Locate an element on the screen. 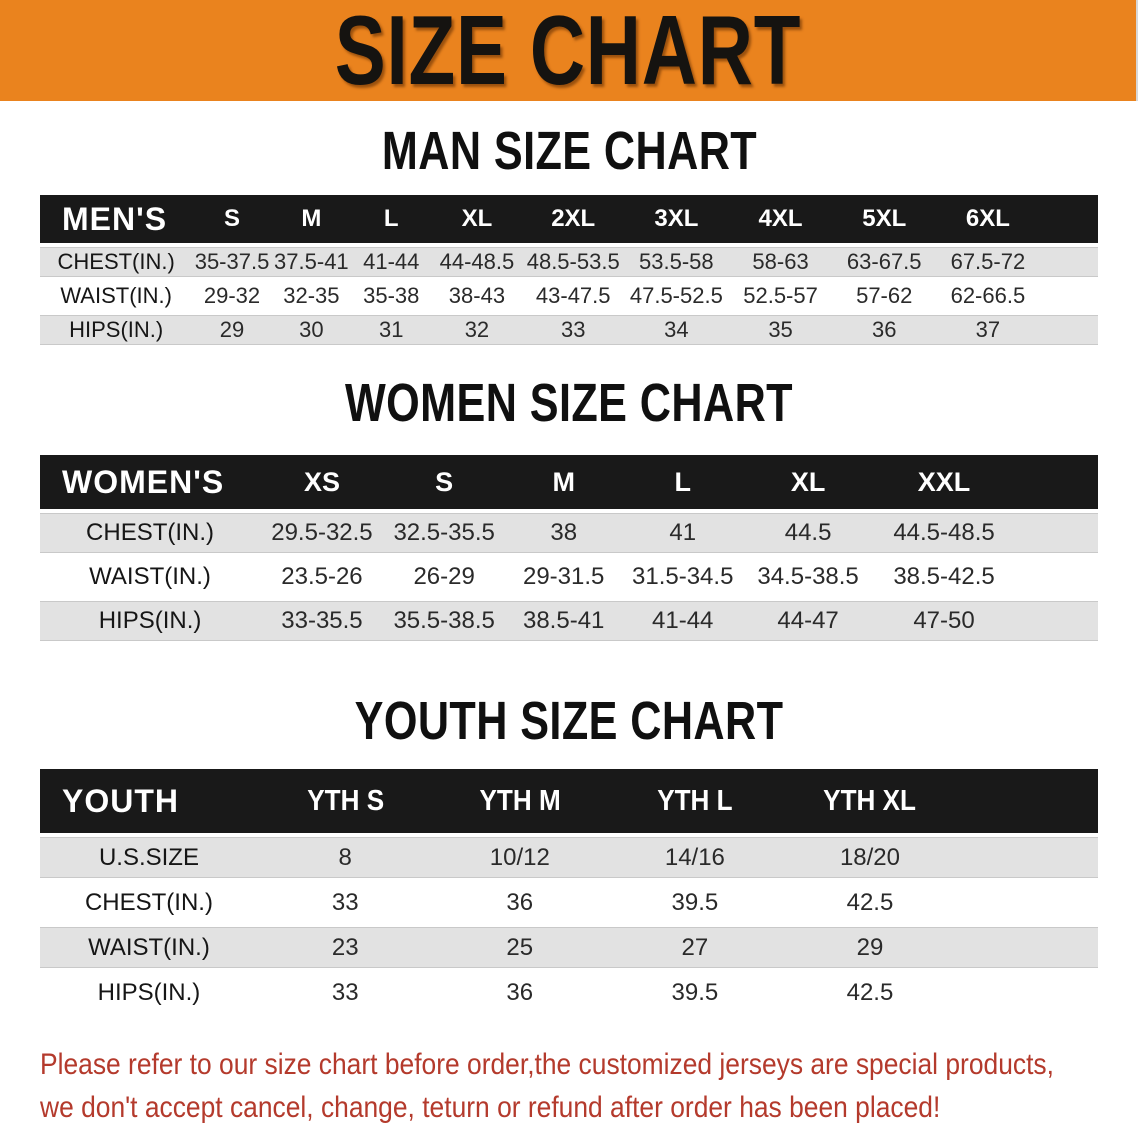 Image resolution: width=1138 pixels, height=1132 pixels. column-header: XS is located at coordinates (322, 482).